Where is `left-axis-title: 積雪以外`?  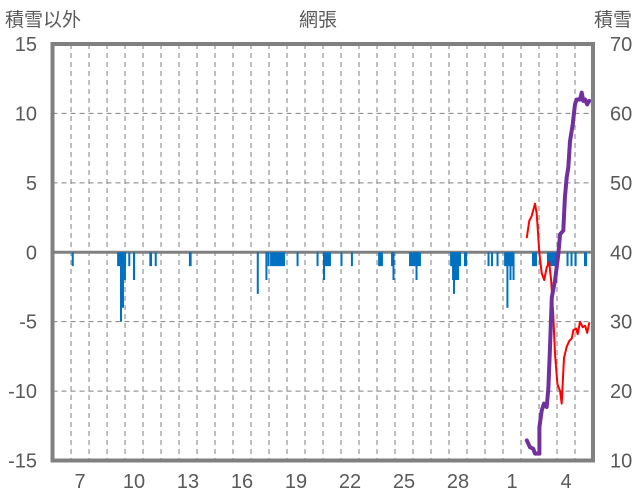
left-axis-title: 積雪以外 is located at coordinates (43, 20).